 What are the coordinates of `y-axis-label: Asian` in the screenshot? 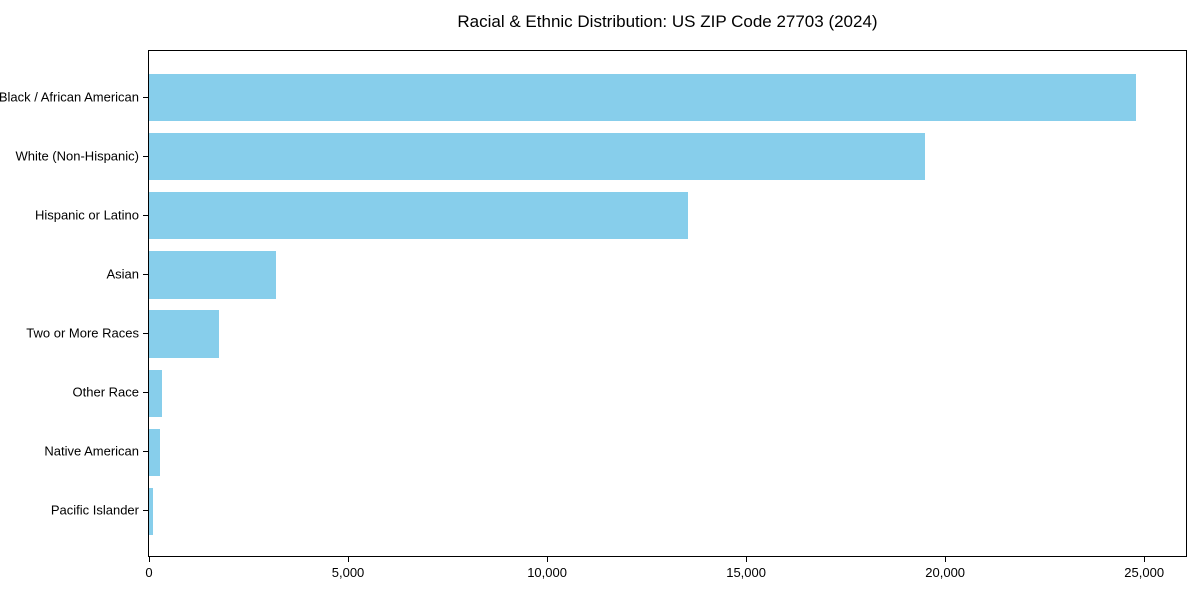 It's located at (122, 274).